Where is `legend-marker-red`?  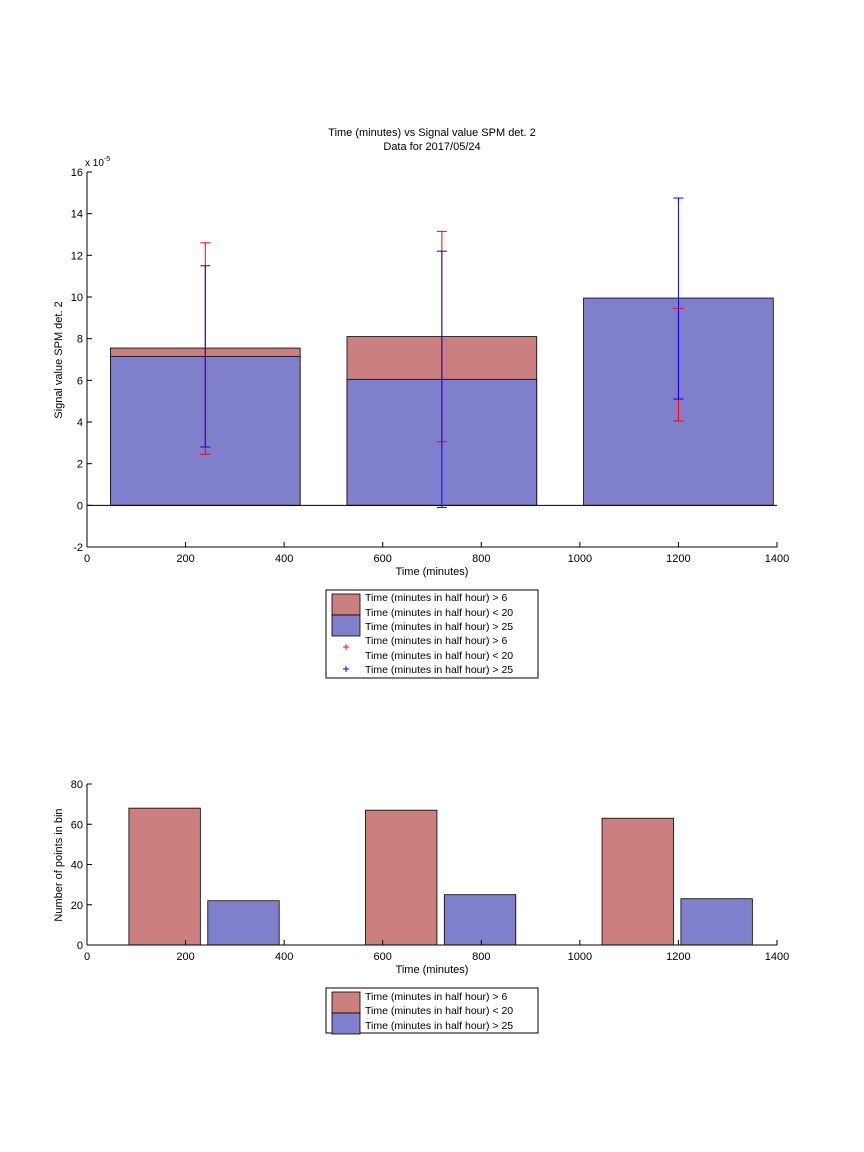
legend-marker-red is located at coordinates (346, 647).